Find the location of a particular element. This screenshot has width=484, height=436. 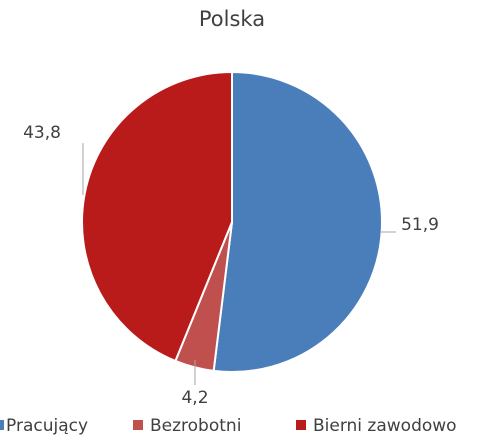

data-label: 43,8 is located at coordinates (42, 133).